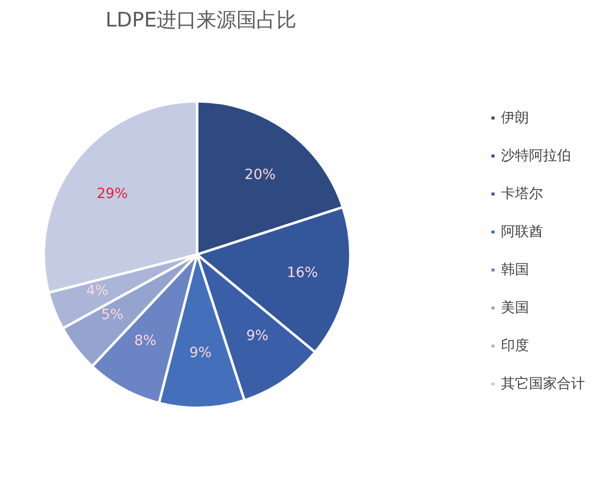 Image resolution: width=600 pixels, height=480 pixels. I want to click on data-label: 20%, so click(260, 174).